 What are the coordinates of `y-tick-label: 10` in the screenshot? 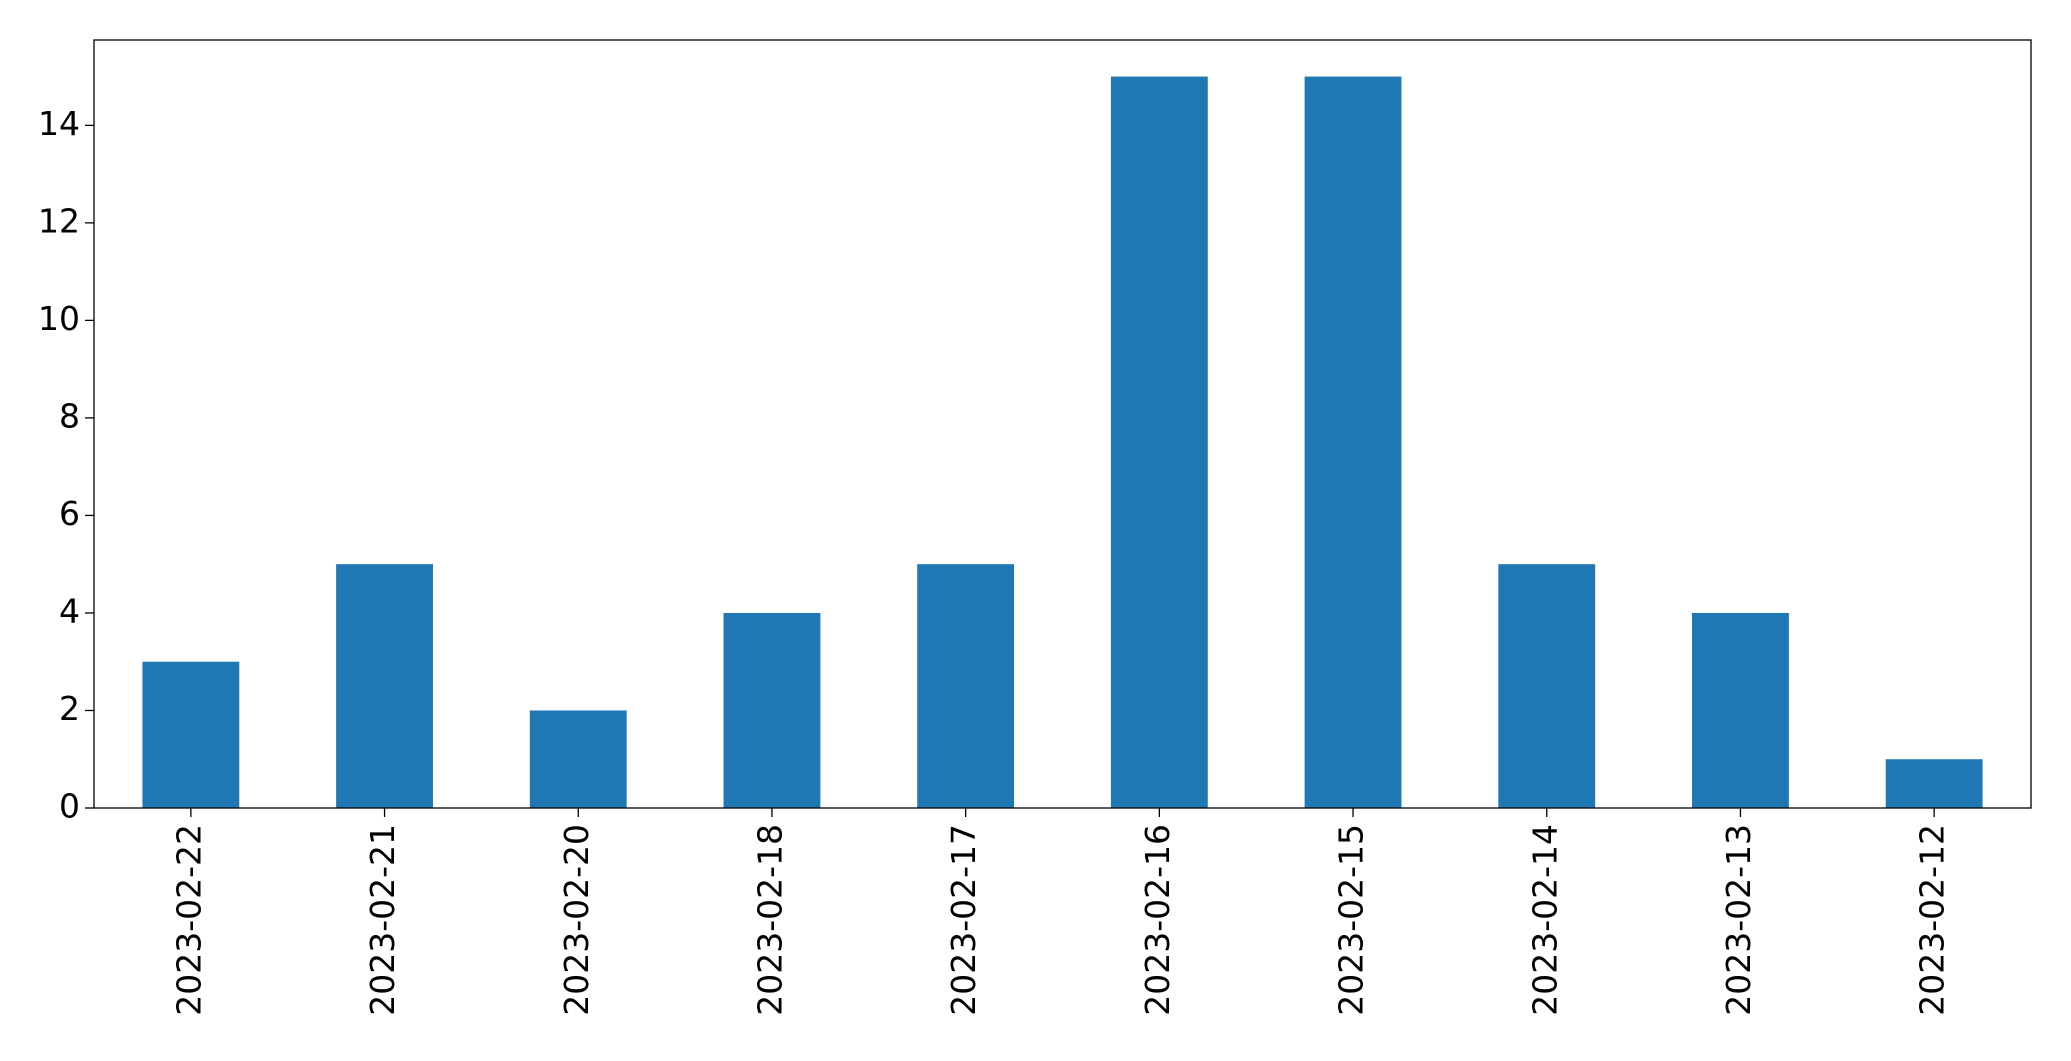 It's located at (59, 318).